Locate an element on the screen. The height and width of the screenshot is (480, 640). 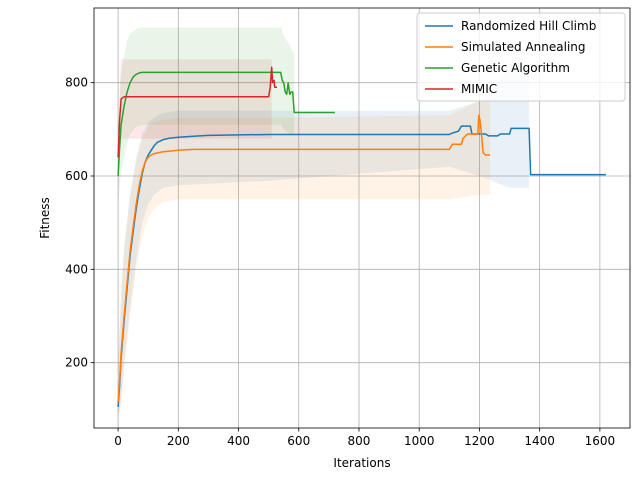
legend-label: Simulated Annealing is located at coordinates (523, 47).